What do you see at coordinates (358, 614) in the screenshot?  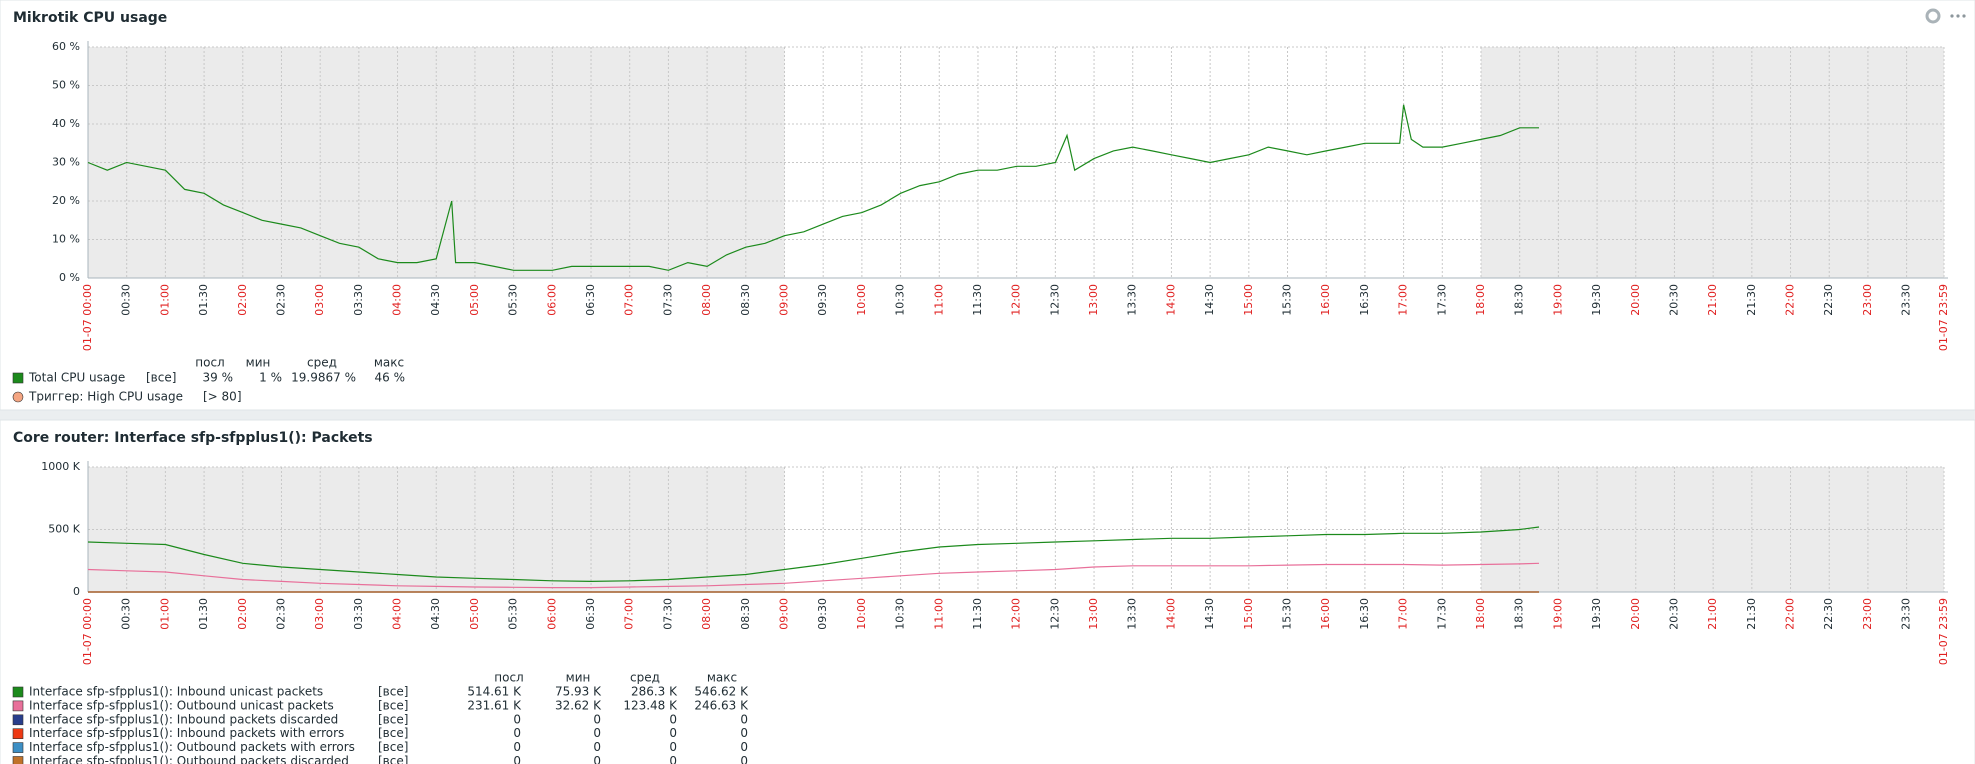 I see `x-tick-label: 03:30` at bounding box center [358, 614].